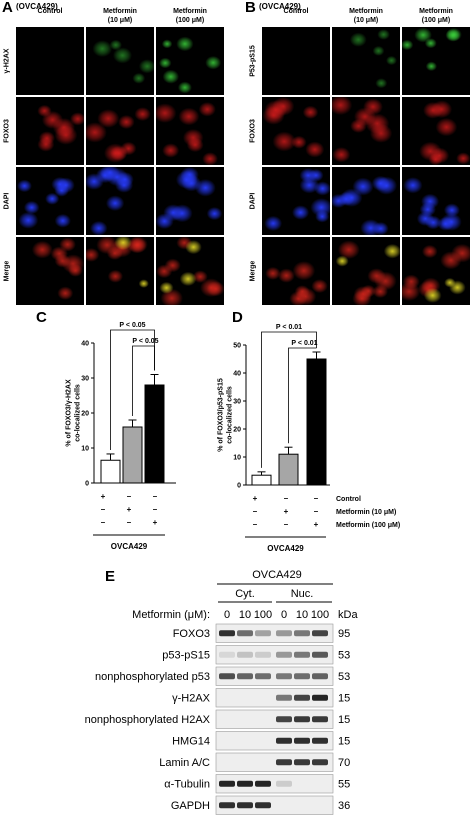  What do you see at coordinates (227, 615) in the screenshot?
I see `blot-dose-label: 0` at bounding box center [227, 615].